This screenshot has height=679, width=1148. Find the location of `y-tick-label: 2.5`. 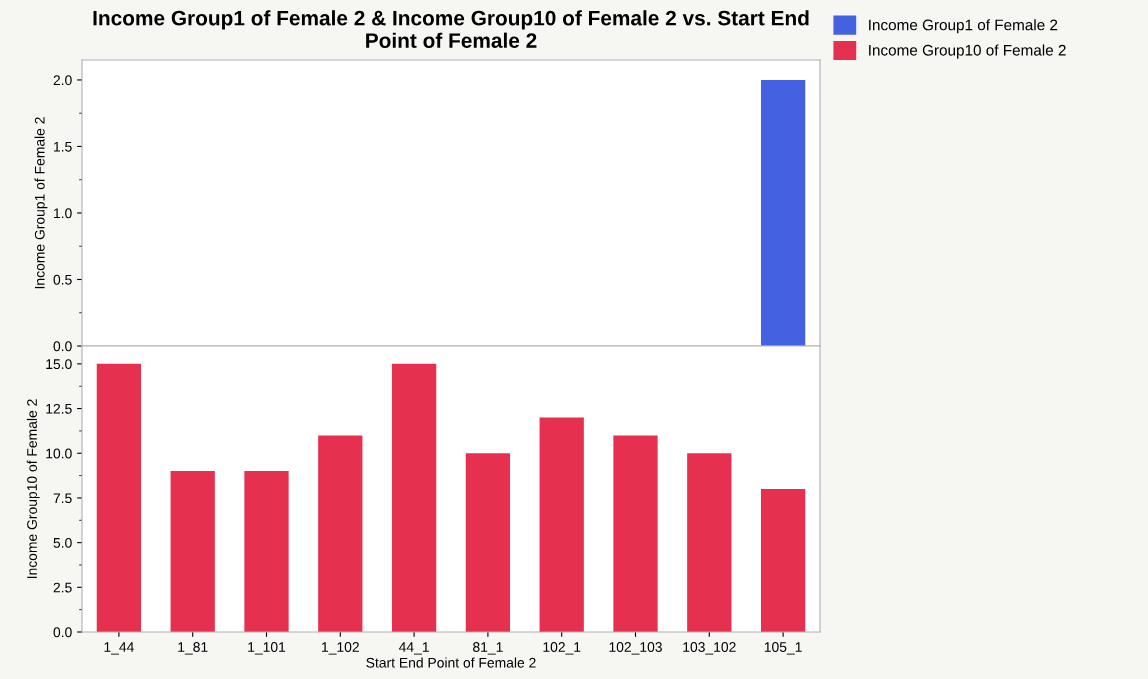

y-tick-label: 2.5 is located at coordinates (62, 587).